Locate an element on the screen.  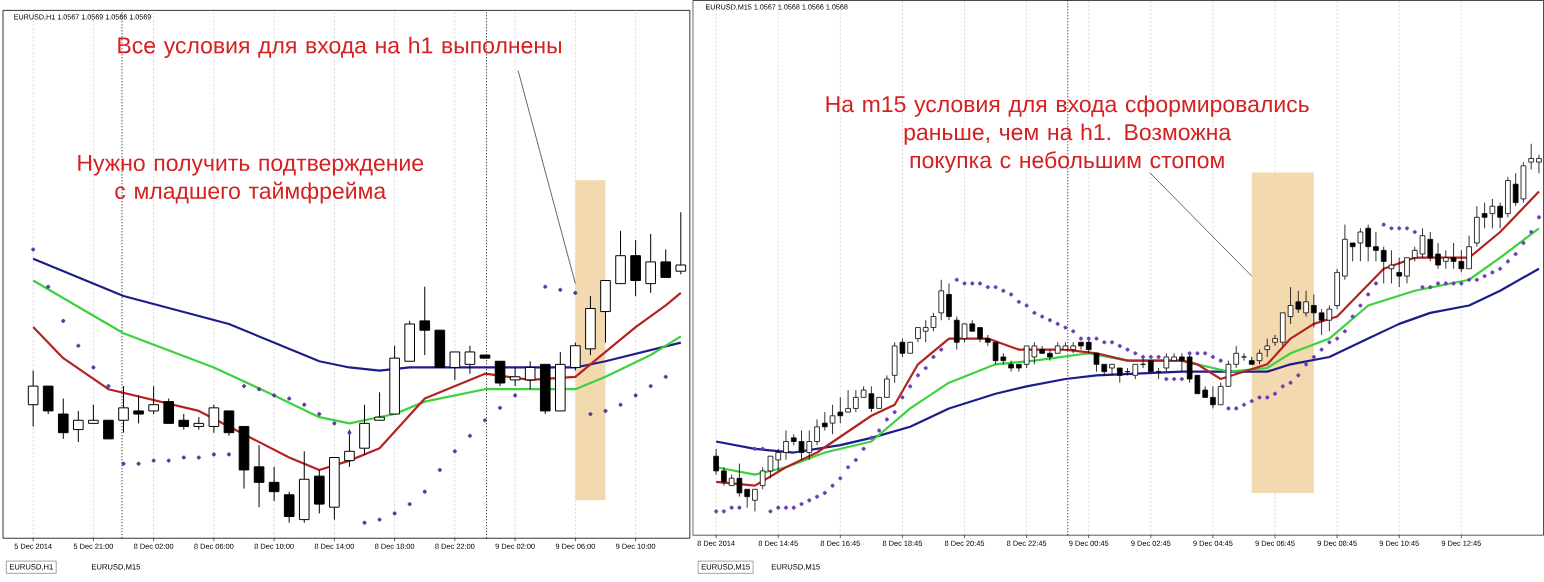
annotation: На m15 условия для входа сформировались раньше, чем на h1. Возможна покупка с небольшим стопом is located at coordinates (1067, 134).